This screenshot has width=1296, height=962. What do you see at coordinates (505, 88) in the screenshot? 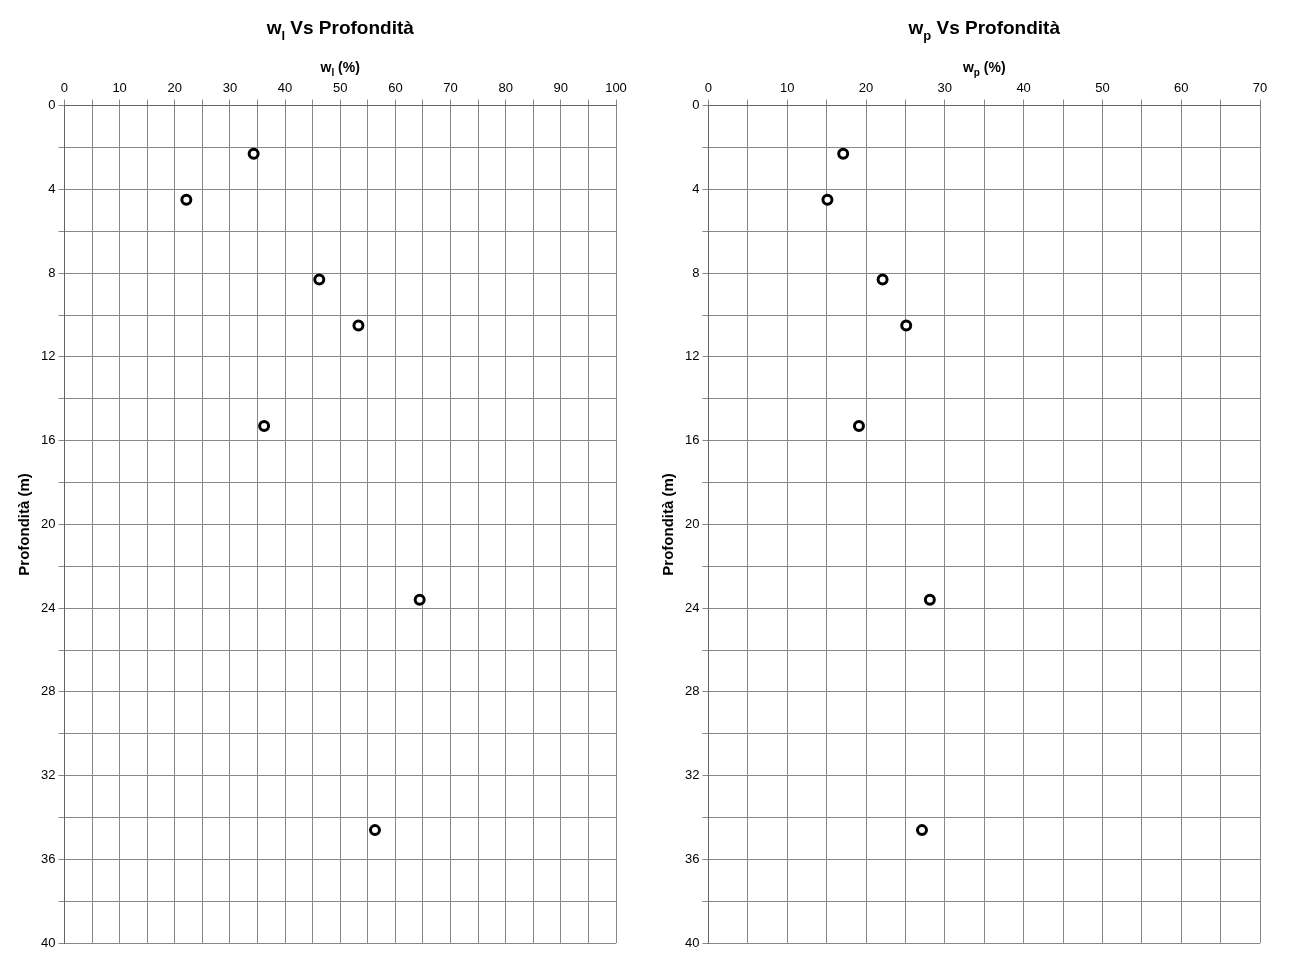
I see `x-tick-label: 80` at bounding box center [505, 88].